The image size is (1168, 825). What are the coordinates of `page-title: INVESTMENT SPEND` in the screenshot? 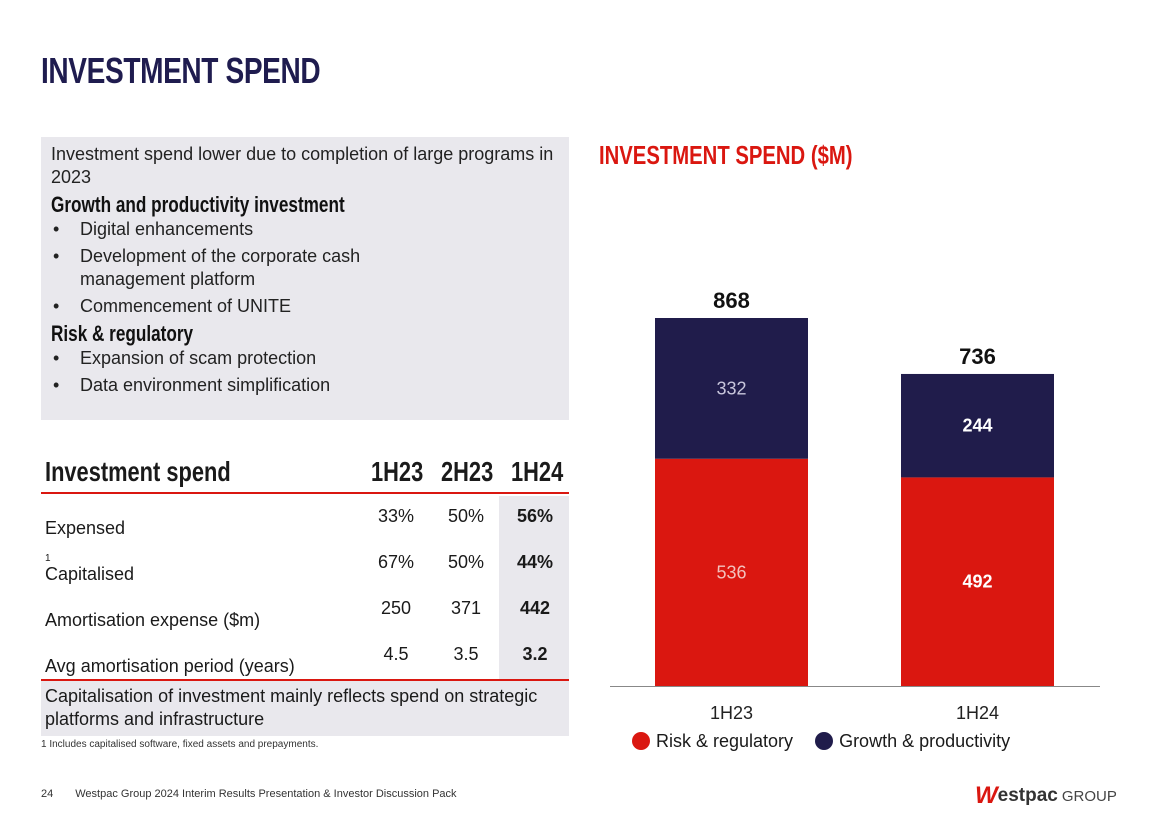 It's located at (181, 70).